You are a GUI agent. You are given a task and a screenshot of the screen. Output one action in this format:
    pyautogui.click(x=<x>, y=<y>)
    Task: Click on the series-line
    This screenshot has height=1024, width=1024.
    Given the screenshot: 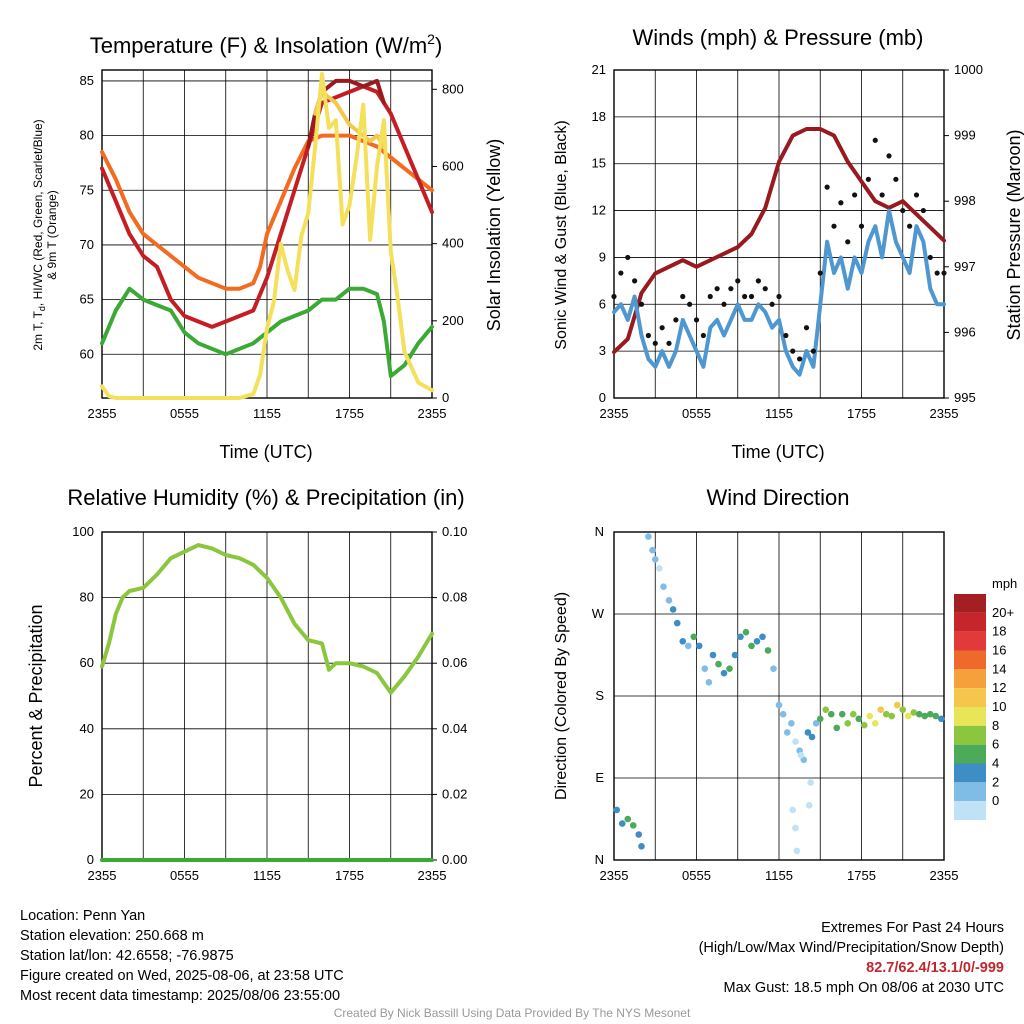 What is the action you would take?
    pyautogui.click(x=267, y=206)
    